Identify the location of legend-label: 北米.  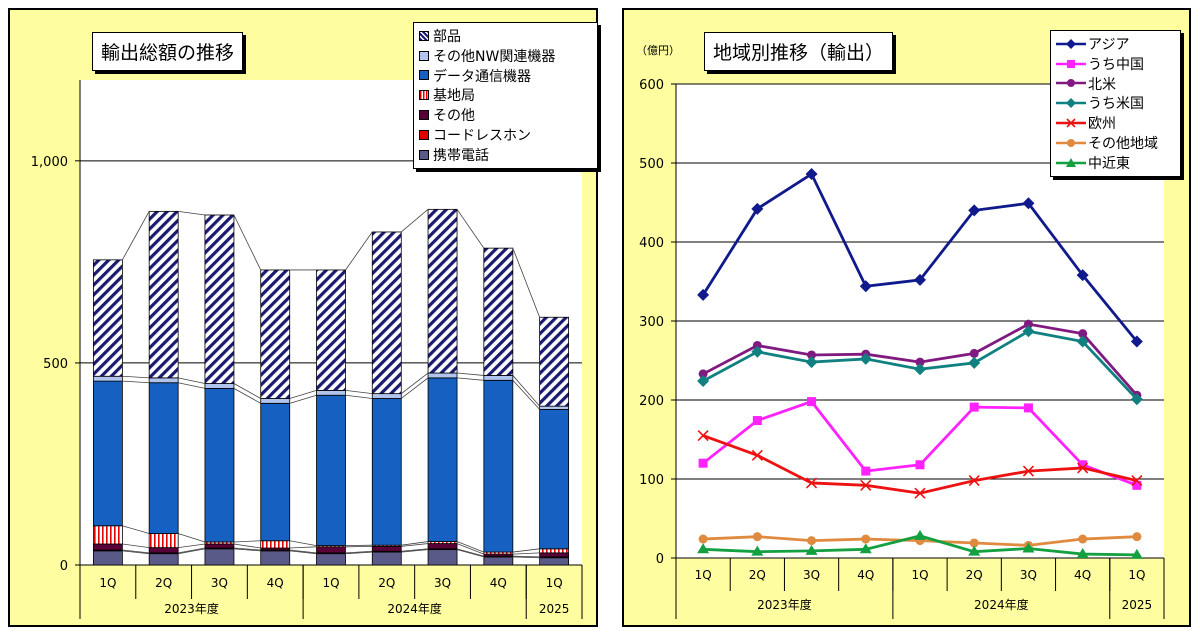
(1102, 84).